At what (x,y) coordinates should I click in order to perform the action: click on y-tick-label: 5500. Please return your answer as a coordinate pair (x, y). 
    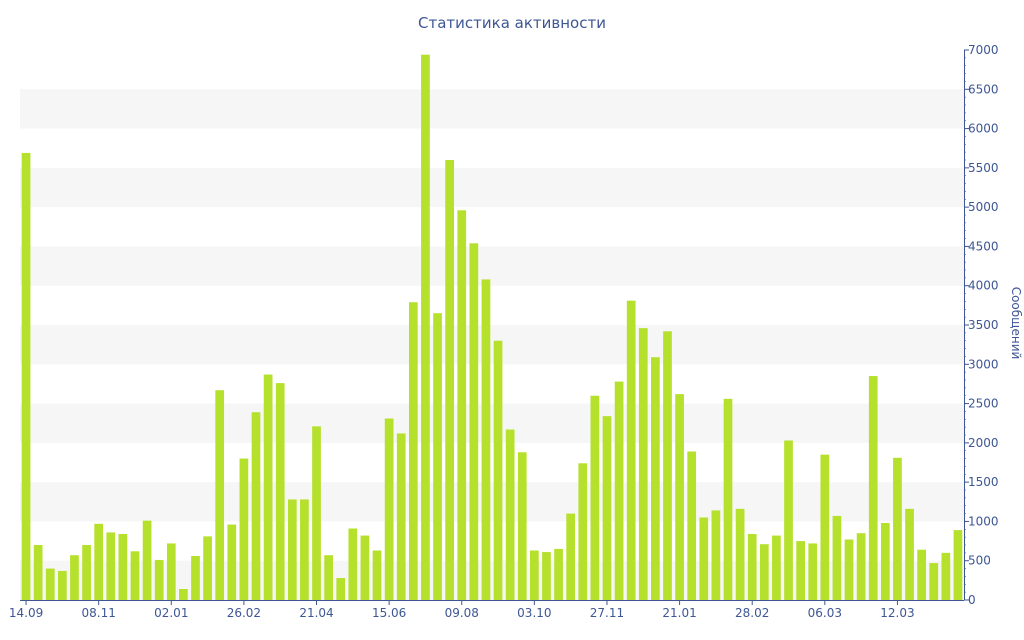
    Looking at the image, I should click on (983, 168).